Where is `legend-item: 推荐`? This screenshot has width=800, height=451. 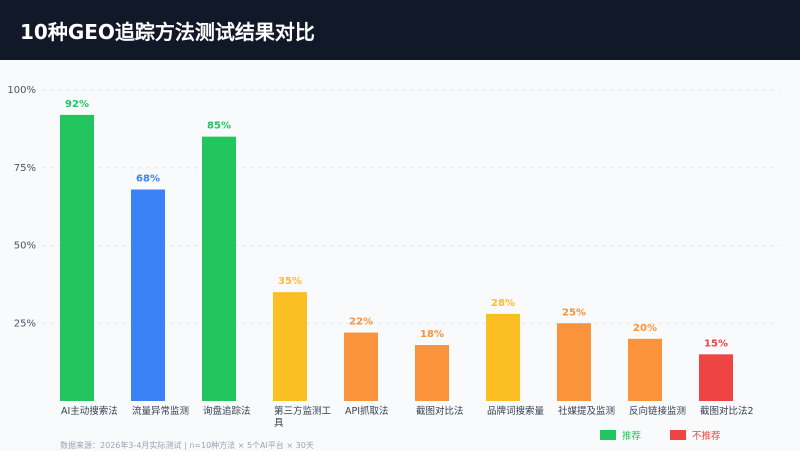 legend-item: 推荐 is located at coordinates (620, 435).